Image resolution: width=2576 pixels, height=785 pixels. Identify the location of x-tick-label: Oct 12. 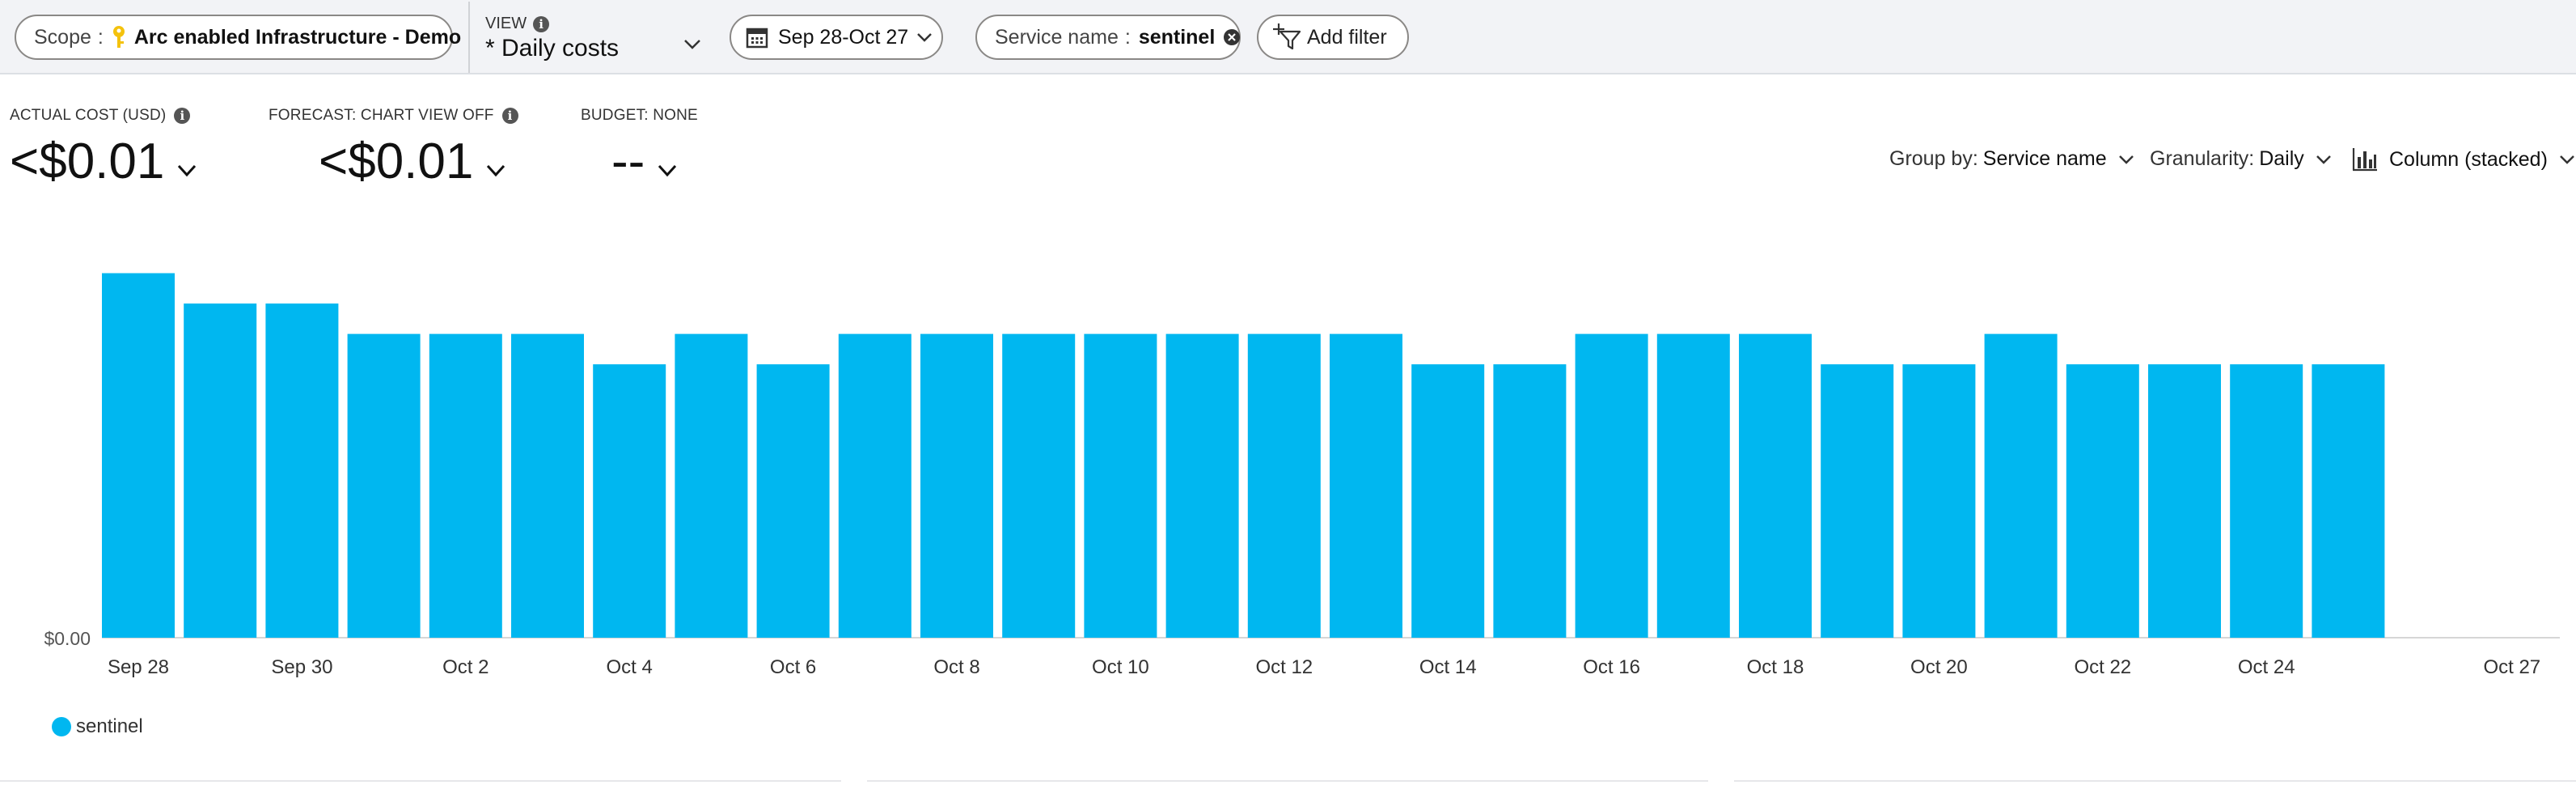
(1284, 667).